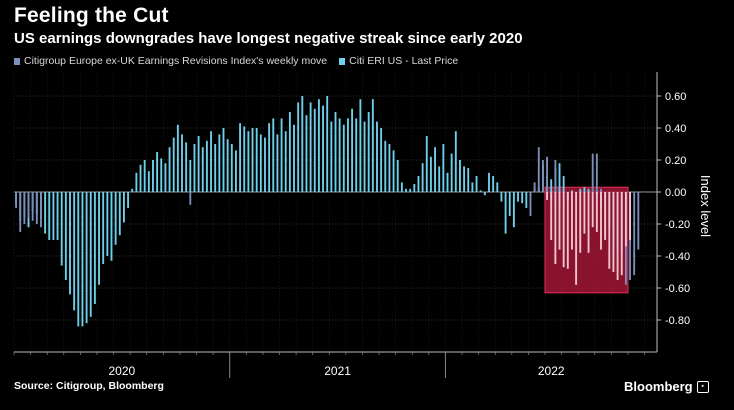  I want to click on y-tick-label: -0.60, so click(677, 289).